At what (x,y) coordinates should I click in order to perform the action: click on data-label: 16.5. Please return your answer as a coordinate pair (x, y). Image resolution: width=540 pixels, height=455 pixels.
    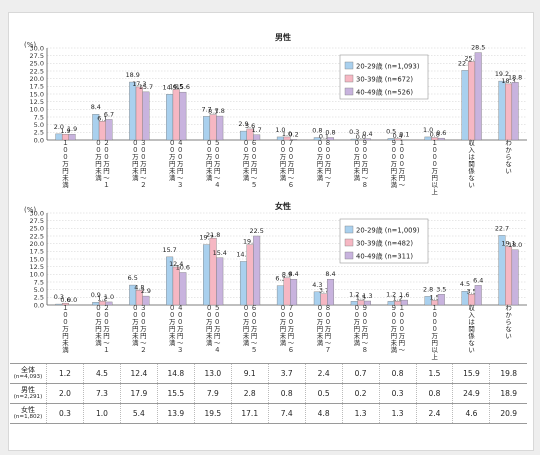
    Looking at the image, I should click on (176, 86).